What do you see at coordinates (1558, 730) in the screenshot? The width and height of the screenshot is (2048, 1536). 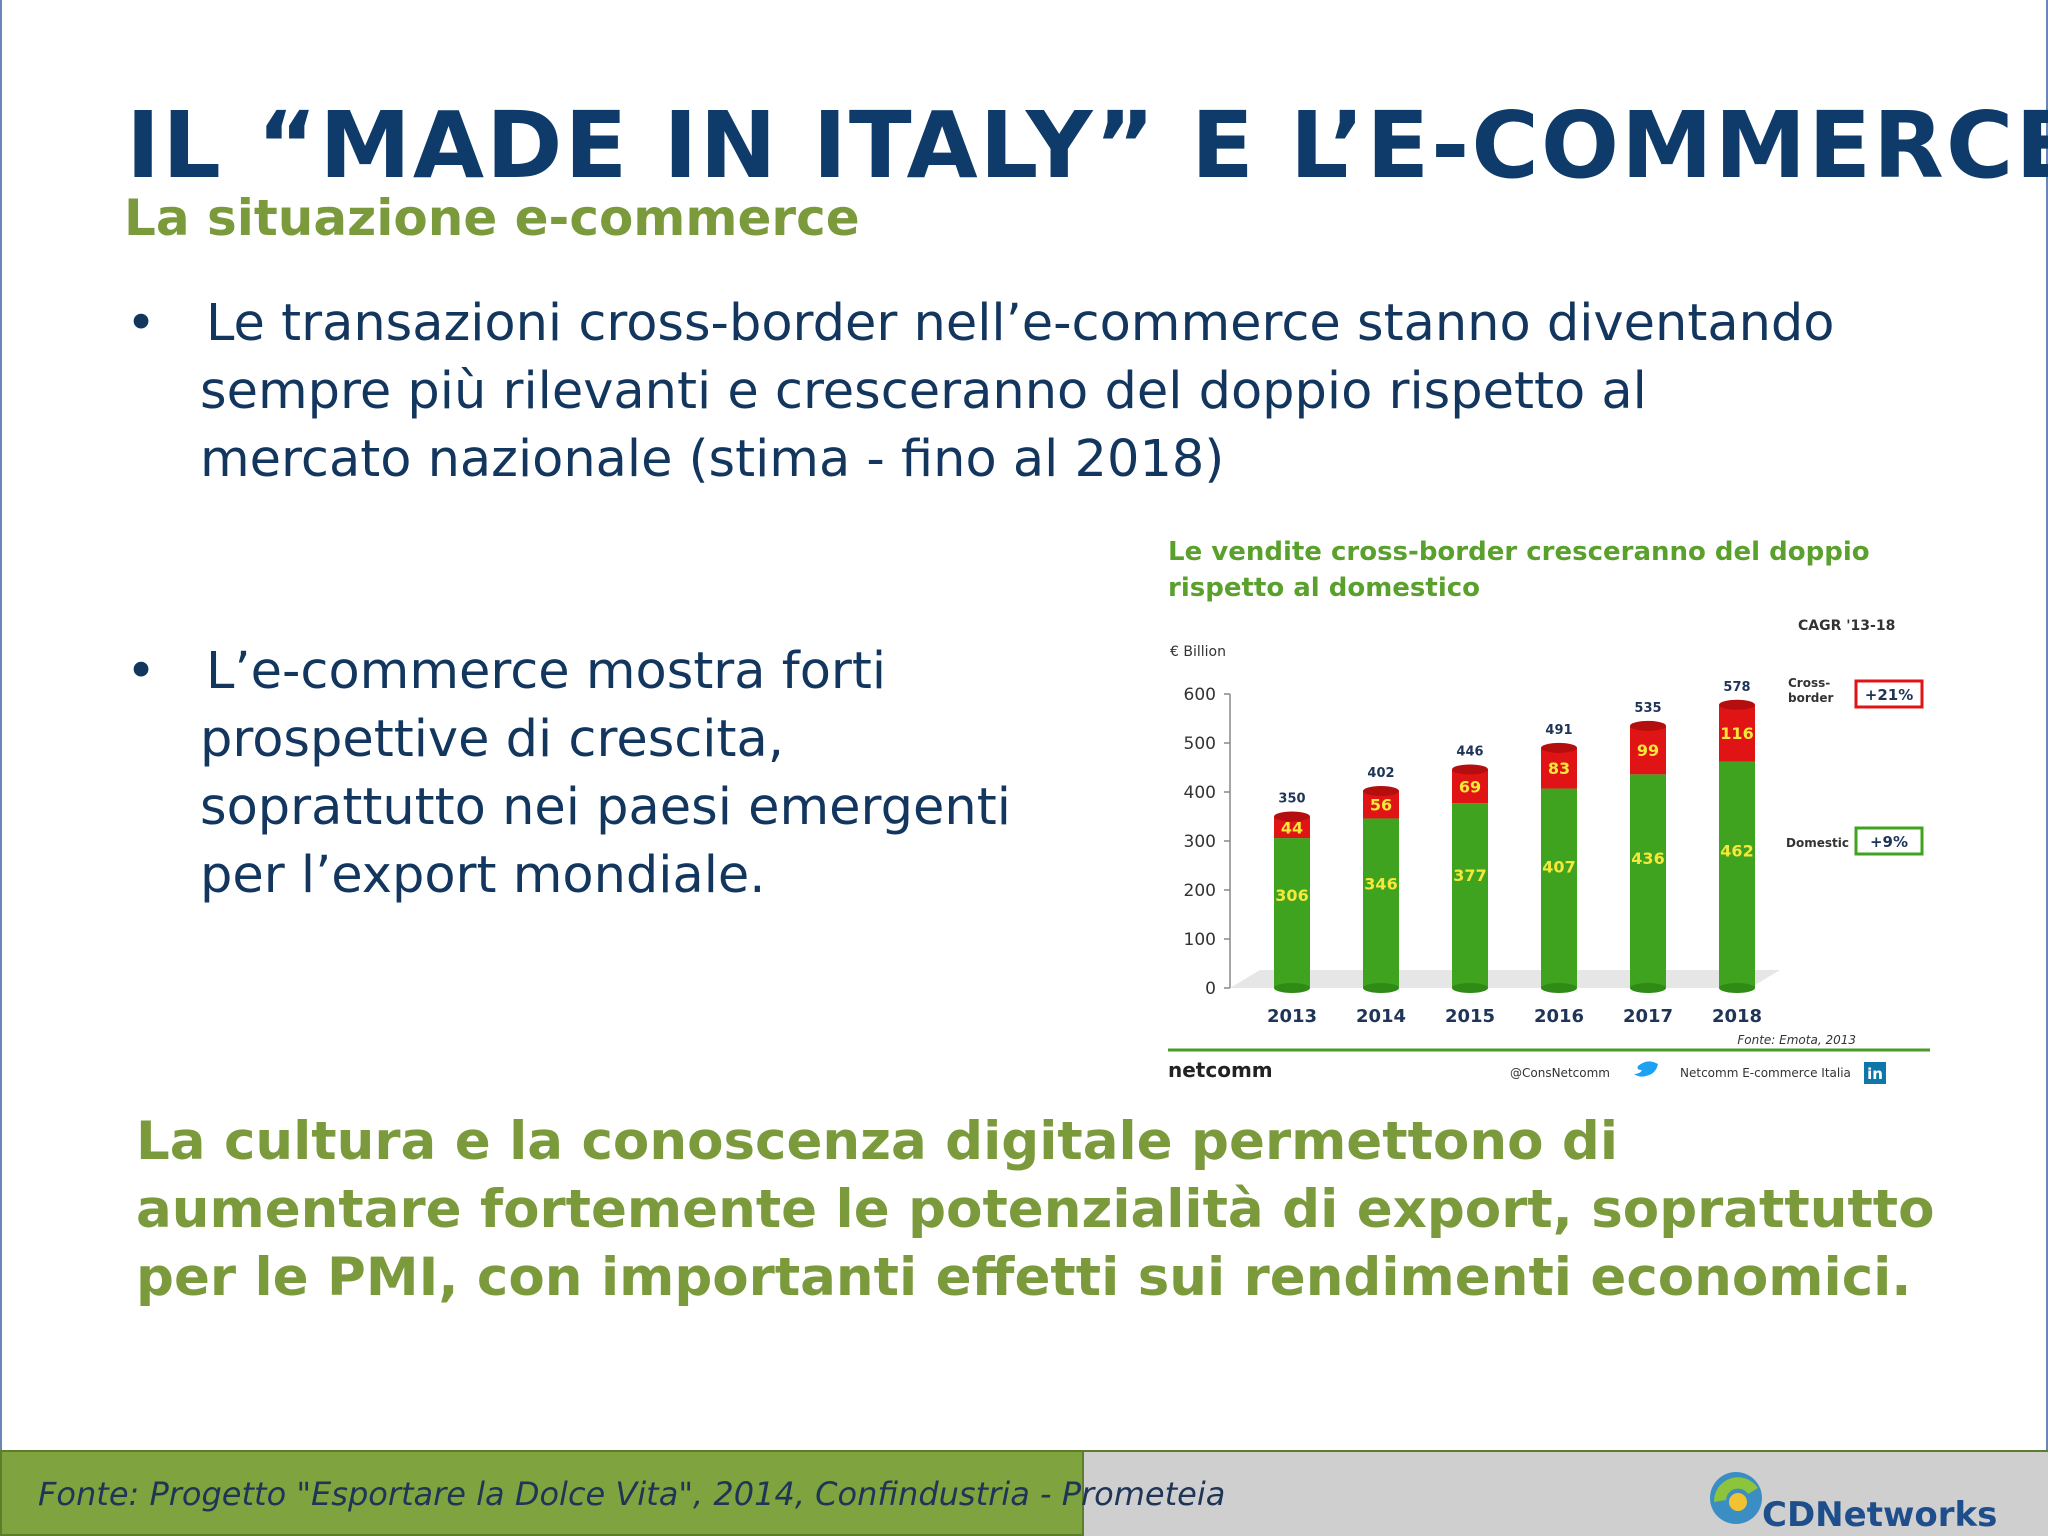 I see `bar-total-label: 491` at bounding box center [1558, 730].